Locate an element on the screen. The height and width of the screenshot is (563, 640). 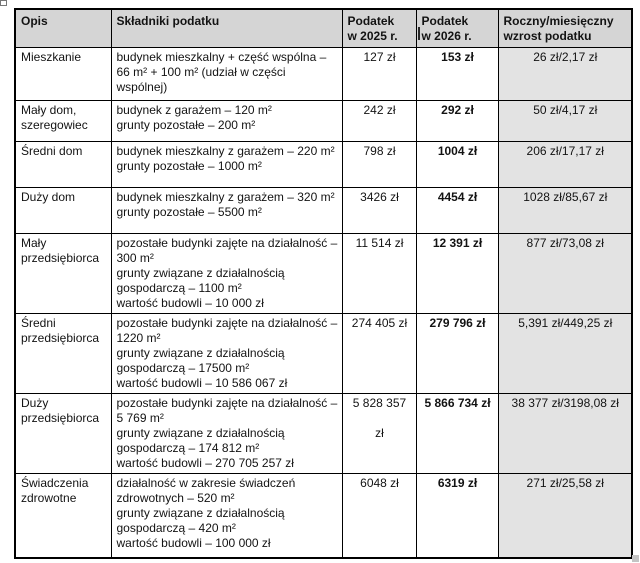
cell-wzrost: 1028 zł/85,67 zł is located at coordinates (565, 210).